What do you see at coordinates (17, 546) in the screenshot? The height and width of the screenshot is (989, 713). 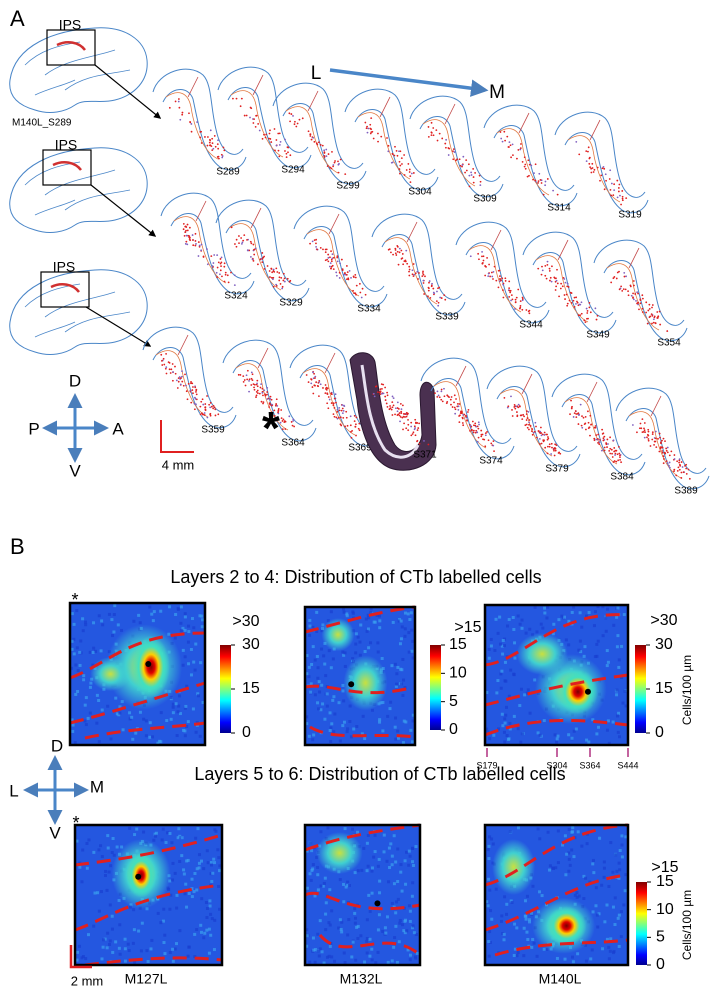 I see `panel-label: B` at bounding box center [17, 546].